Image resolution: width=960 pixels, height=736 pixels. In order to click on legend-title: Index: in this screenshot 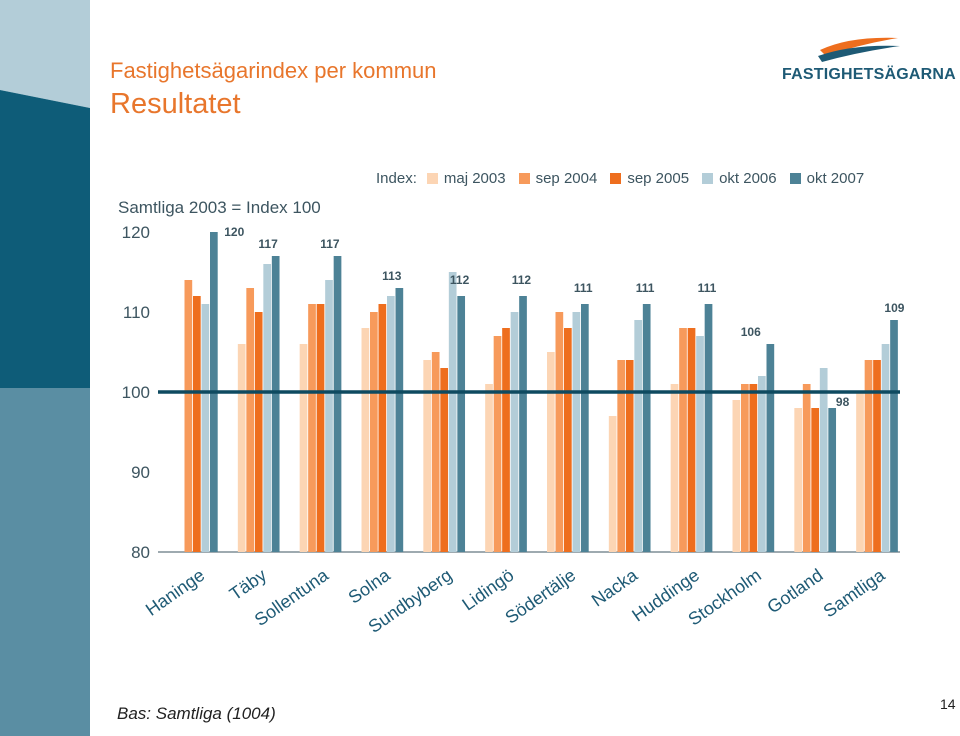, I will do `click(396, 178)`.